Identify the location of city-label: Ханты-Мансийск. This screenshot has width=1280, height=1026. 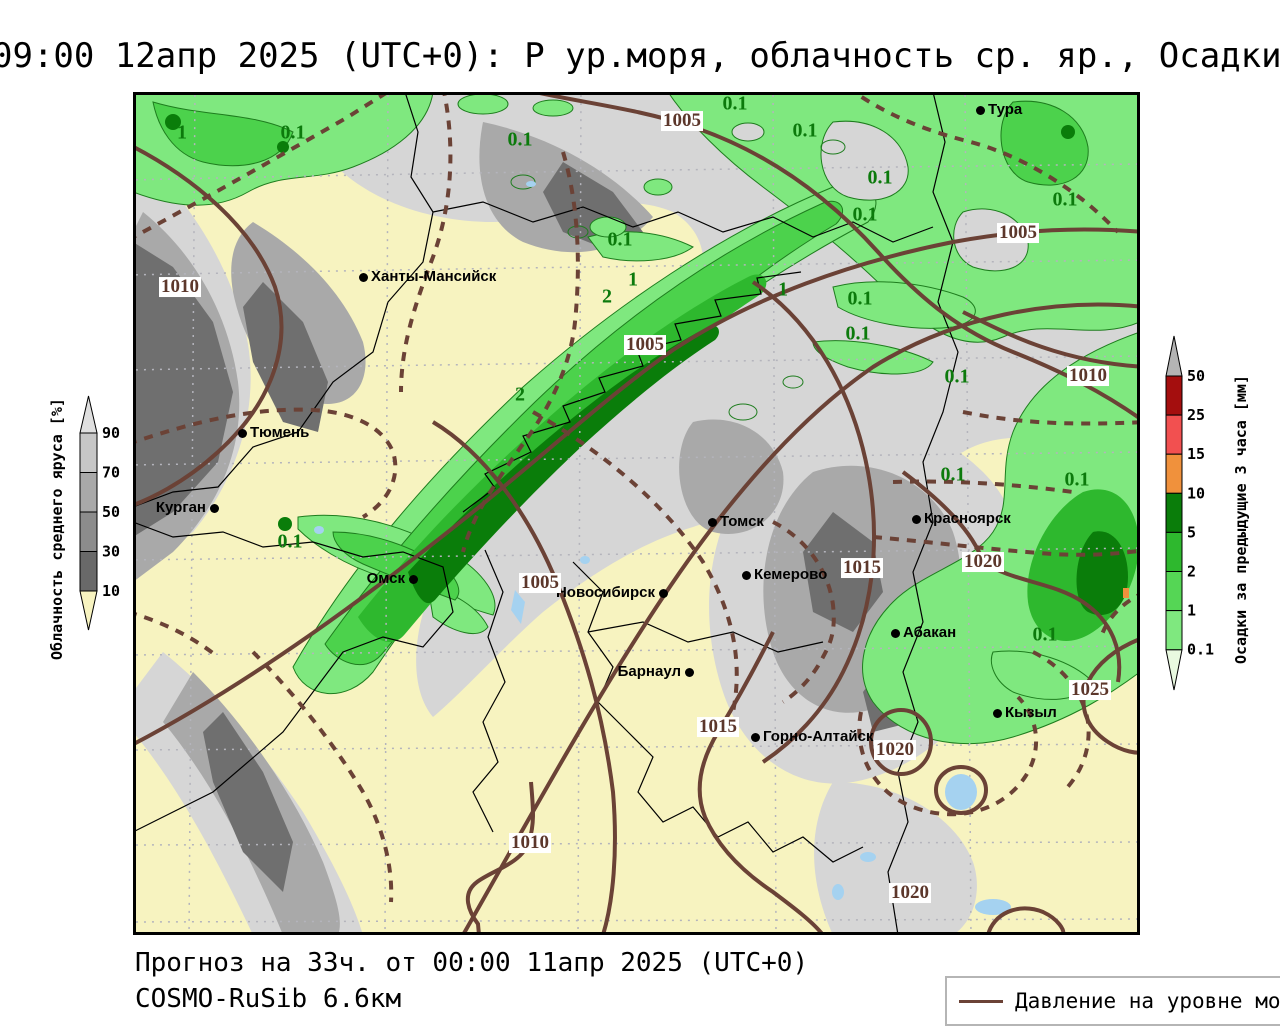
(434, 276).